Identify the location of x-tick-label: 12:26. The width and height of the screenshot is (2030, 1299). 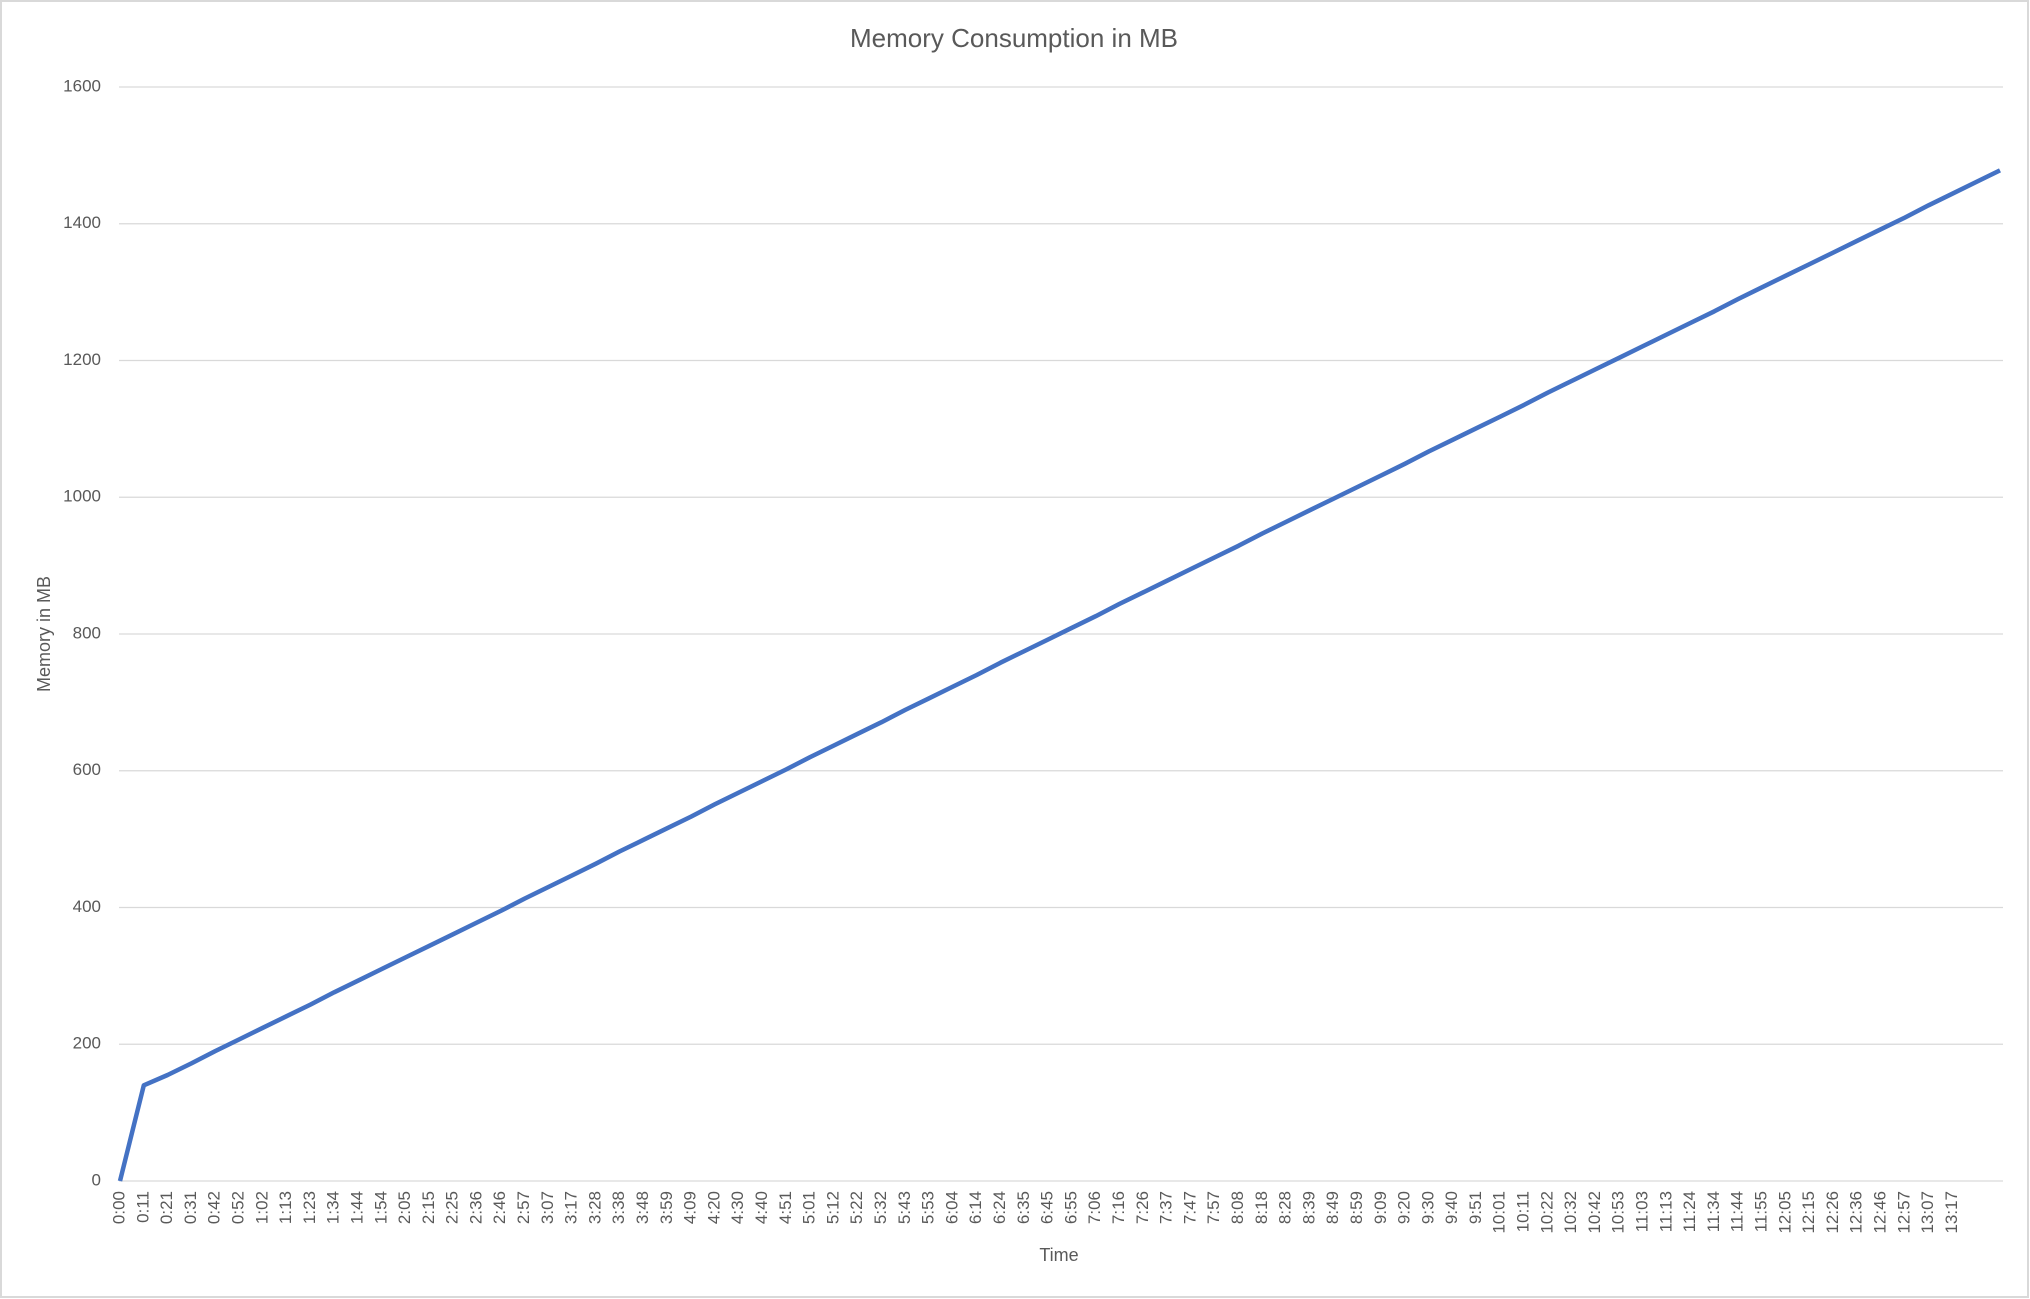
(1832, 1212).